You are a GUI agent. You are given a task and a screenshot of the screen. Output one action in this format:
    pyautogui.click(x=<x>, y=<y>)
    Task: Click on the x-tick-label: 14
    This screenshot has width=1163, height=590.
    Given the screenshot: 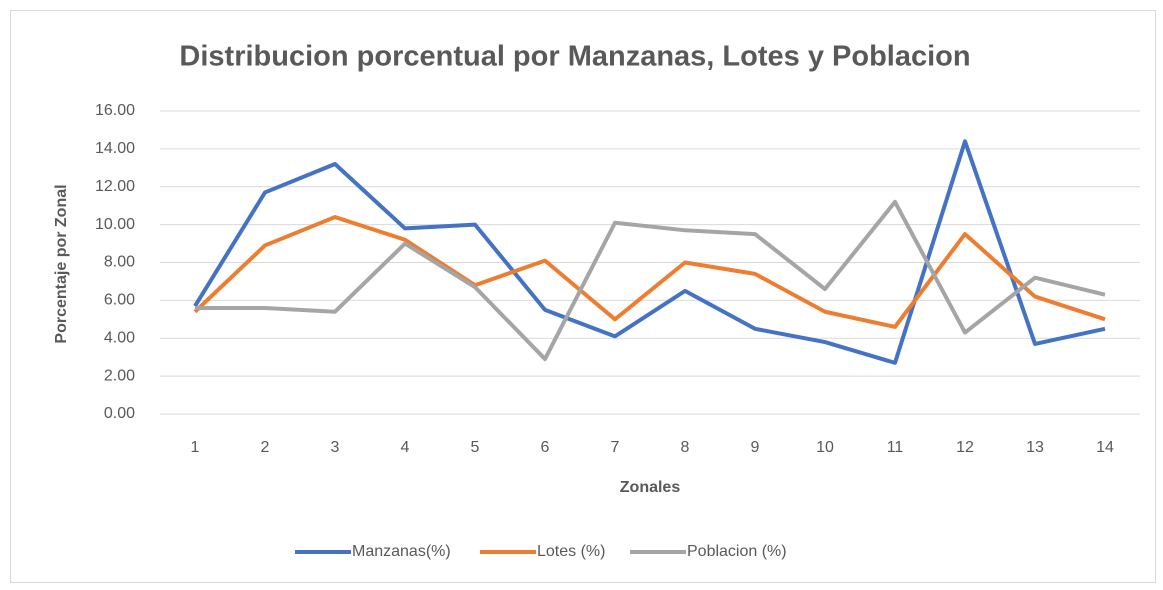 What is the action you would take?
    pyautogui.click(x=1105, y=447)
    